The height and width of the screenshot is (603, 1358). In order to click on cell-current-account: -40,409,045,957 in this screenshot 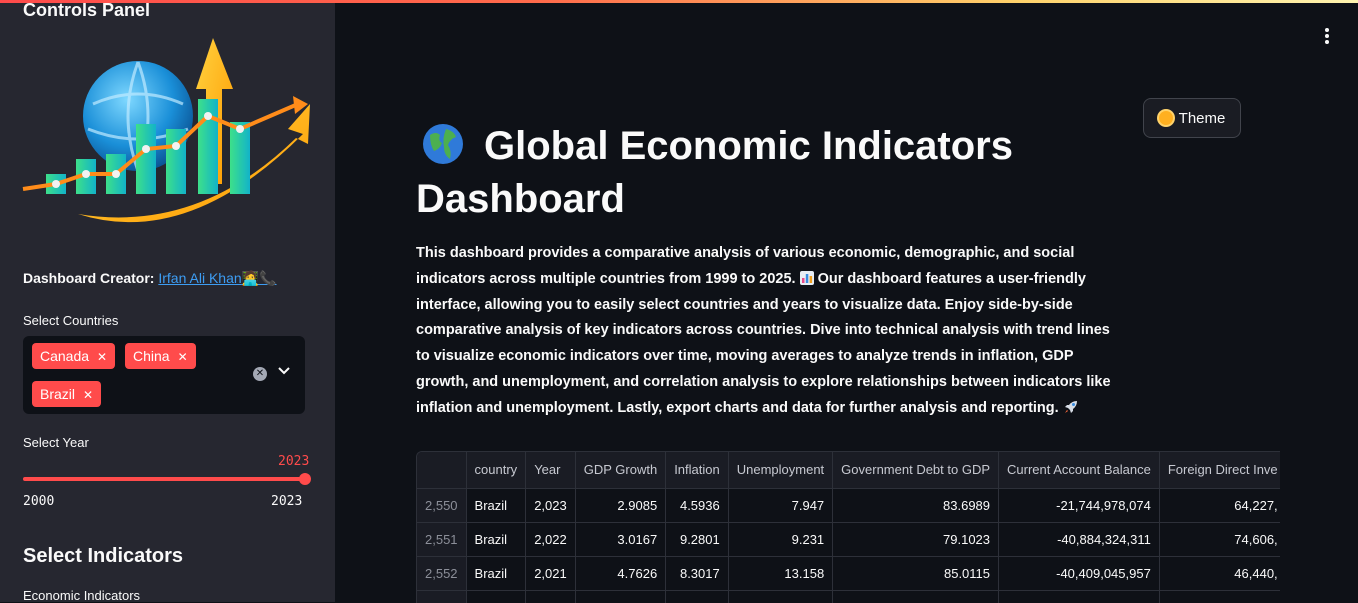, I will do `click(1079, 573)`.